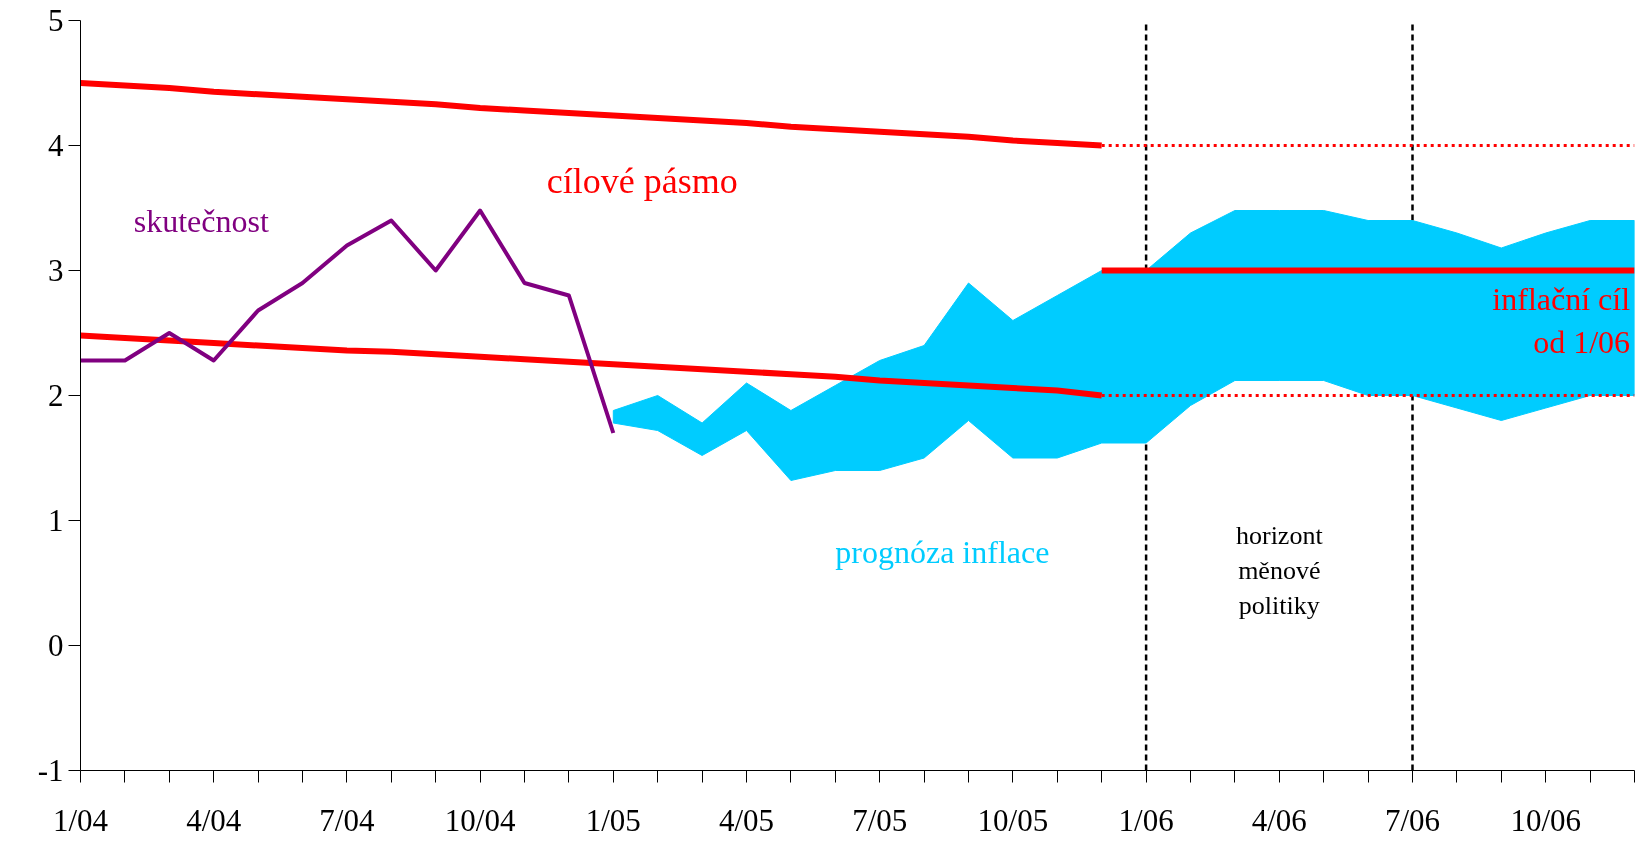 This screenshot has width=1646, height=848. I want to click on y-tick-label: 5, so click(56, 20).